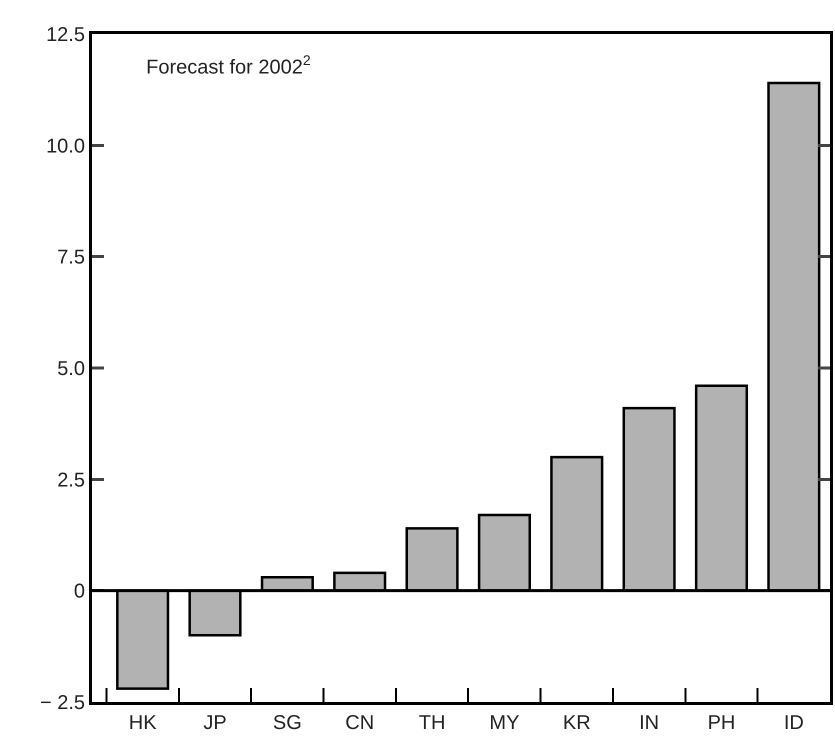  I want to click on y-tick-label: − 2.5, so click(62, 703).